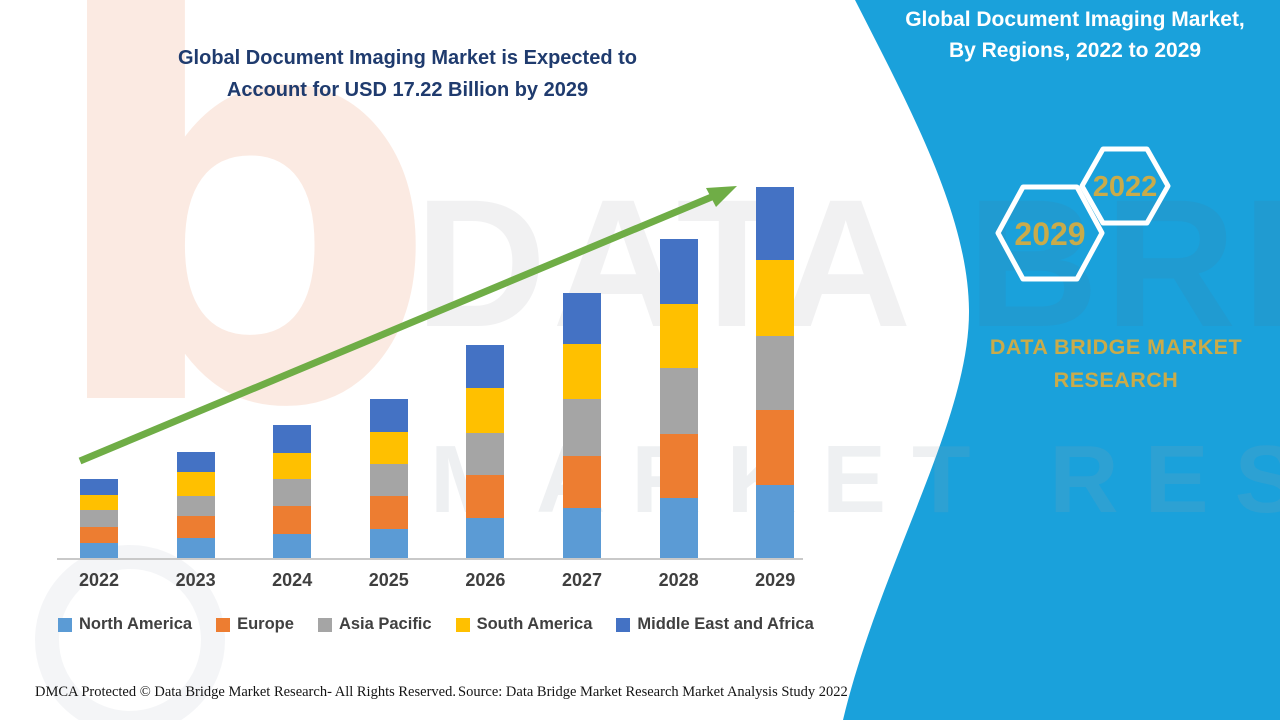 Image resolution: width=1280 pixels, height=720 pixels. What do you see at coordinates (292, 492) in the screenshot?
I see `bar-segment-2024-asia-pacific` at bounding box center [292, 492].